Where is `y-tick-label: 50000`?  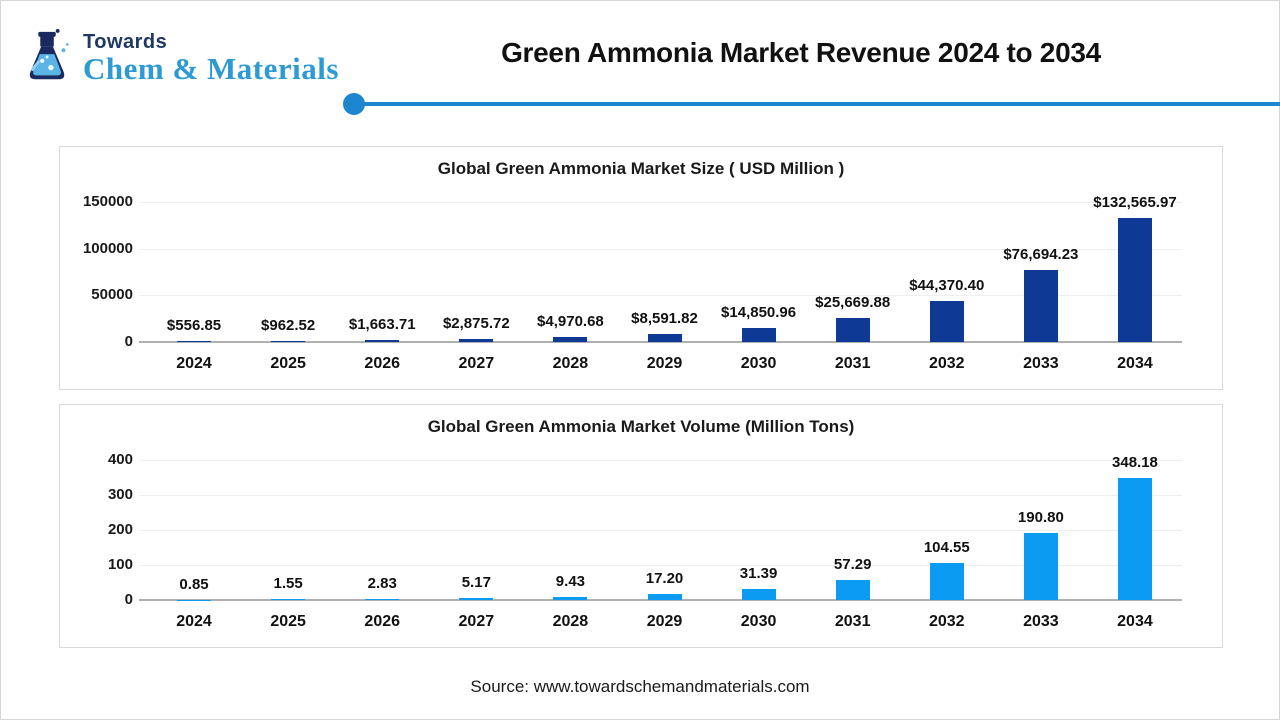 y-tick-label: 50000 is located at coordinates (112, 295).